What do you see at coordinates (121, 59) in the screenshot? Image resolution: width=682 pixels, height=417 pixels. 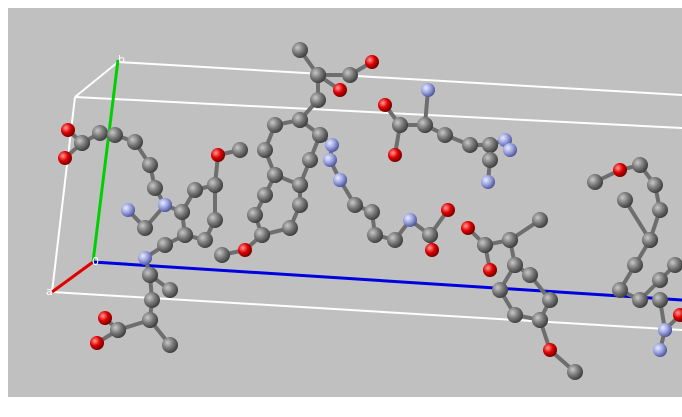 I see `axis-label: b` at bounding box center [121, 59].